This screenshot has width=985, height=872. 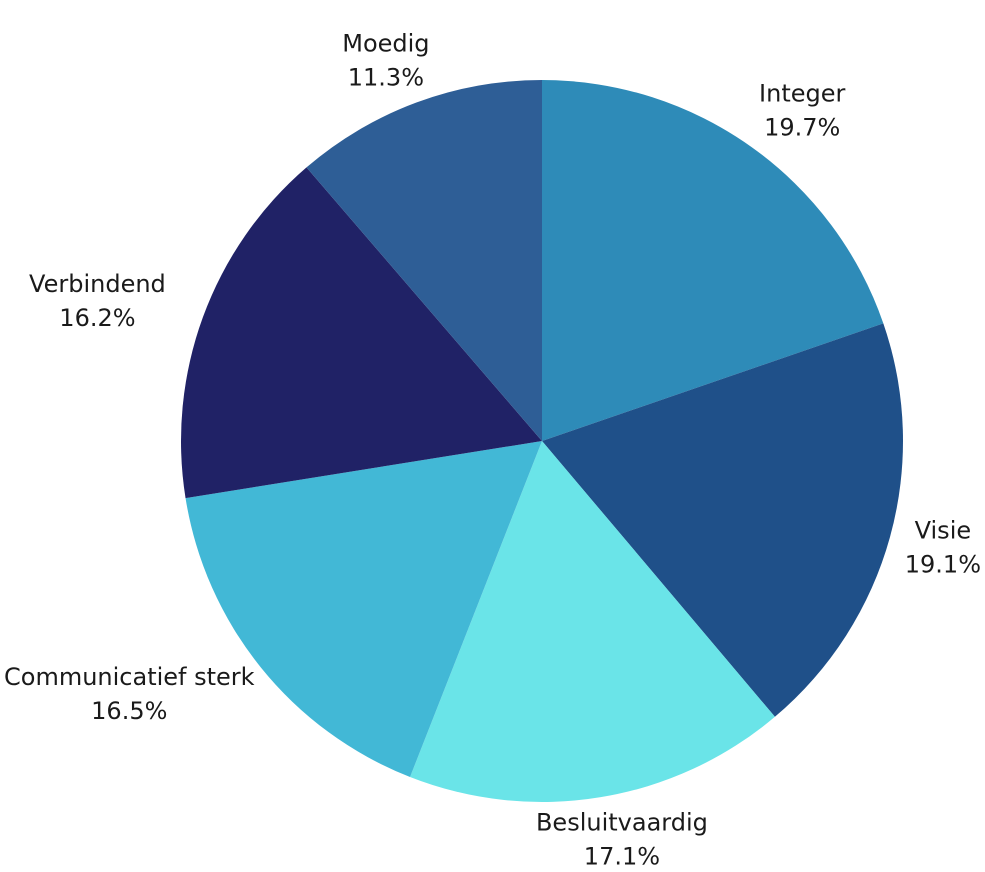 What do you see at coordinates (943, 531) in the screenshot?
I see `slice-label: Visie` at bounding box center [943, 531].